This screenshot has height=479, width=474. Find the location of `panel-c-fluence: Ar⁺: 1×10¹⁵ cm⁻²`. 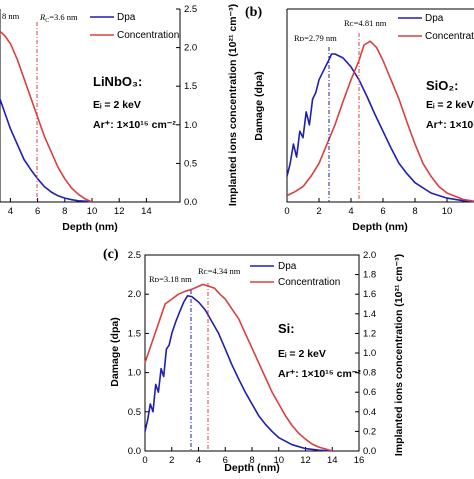

panel-c-fluence: Ar⁺: 1×10¹⁵ cm⁻² is located at coordinates (319, 374).